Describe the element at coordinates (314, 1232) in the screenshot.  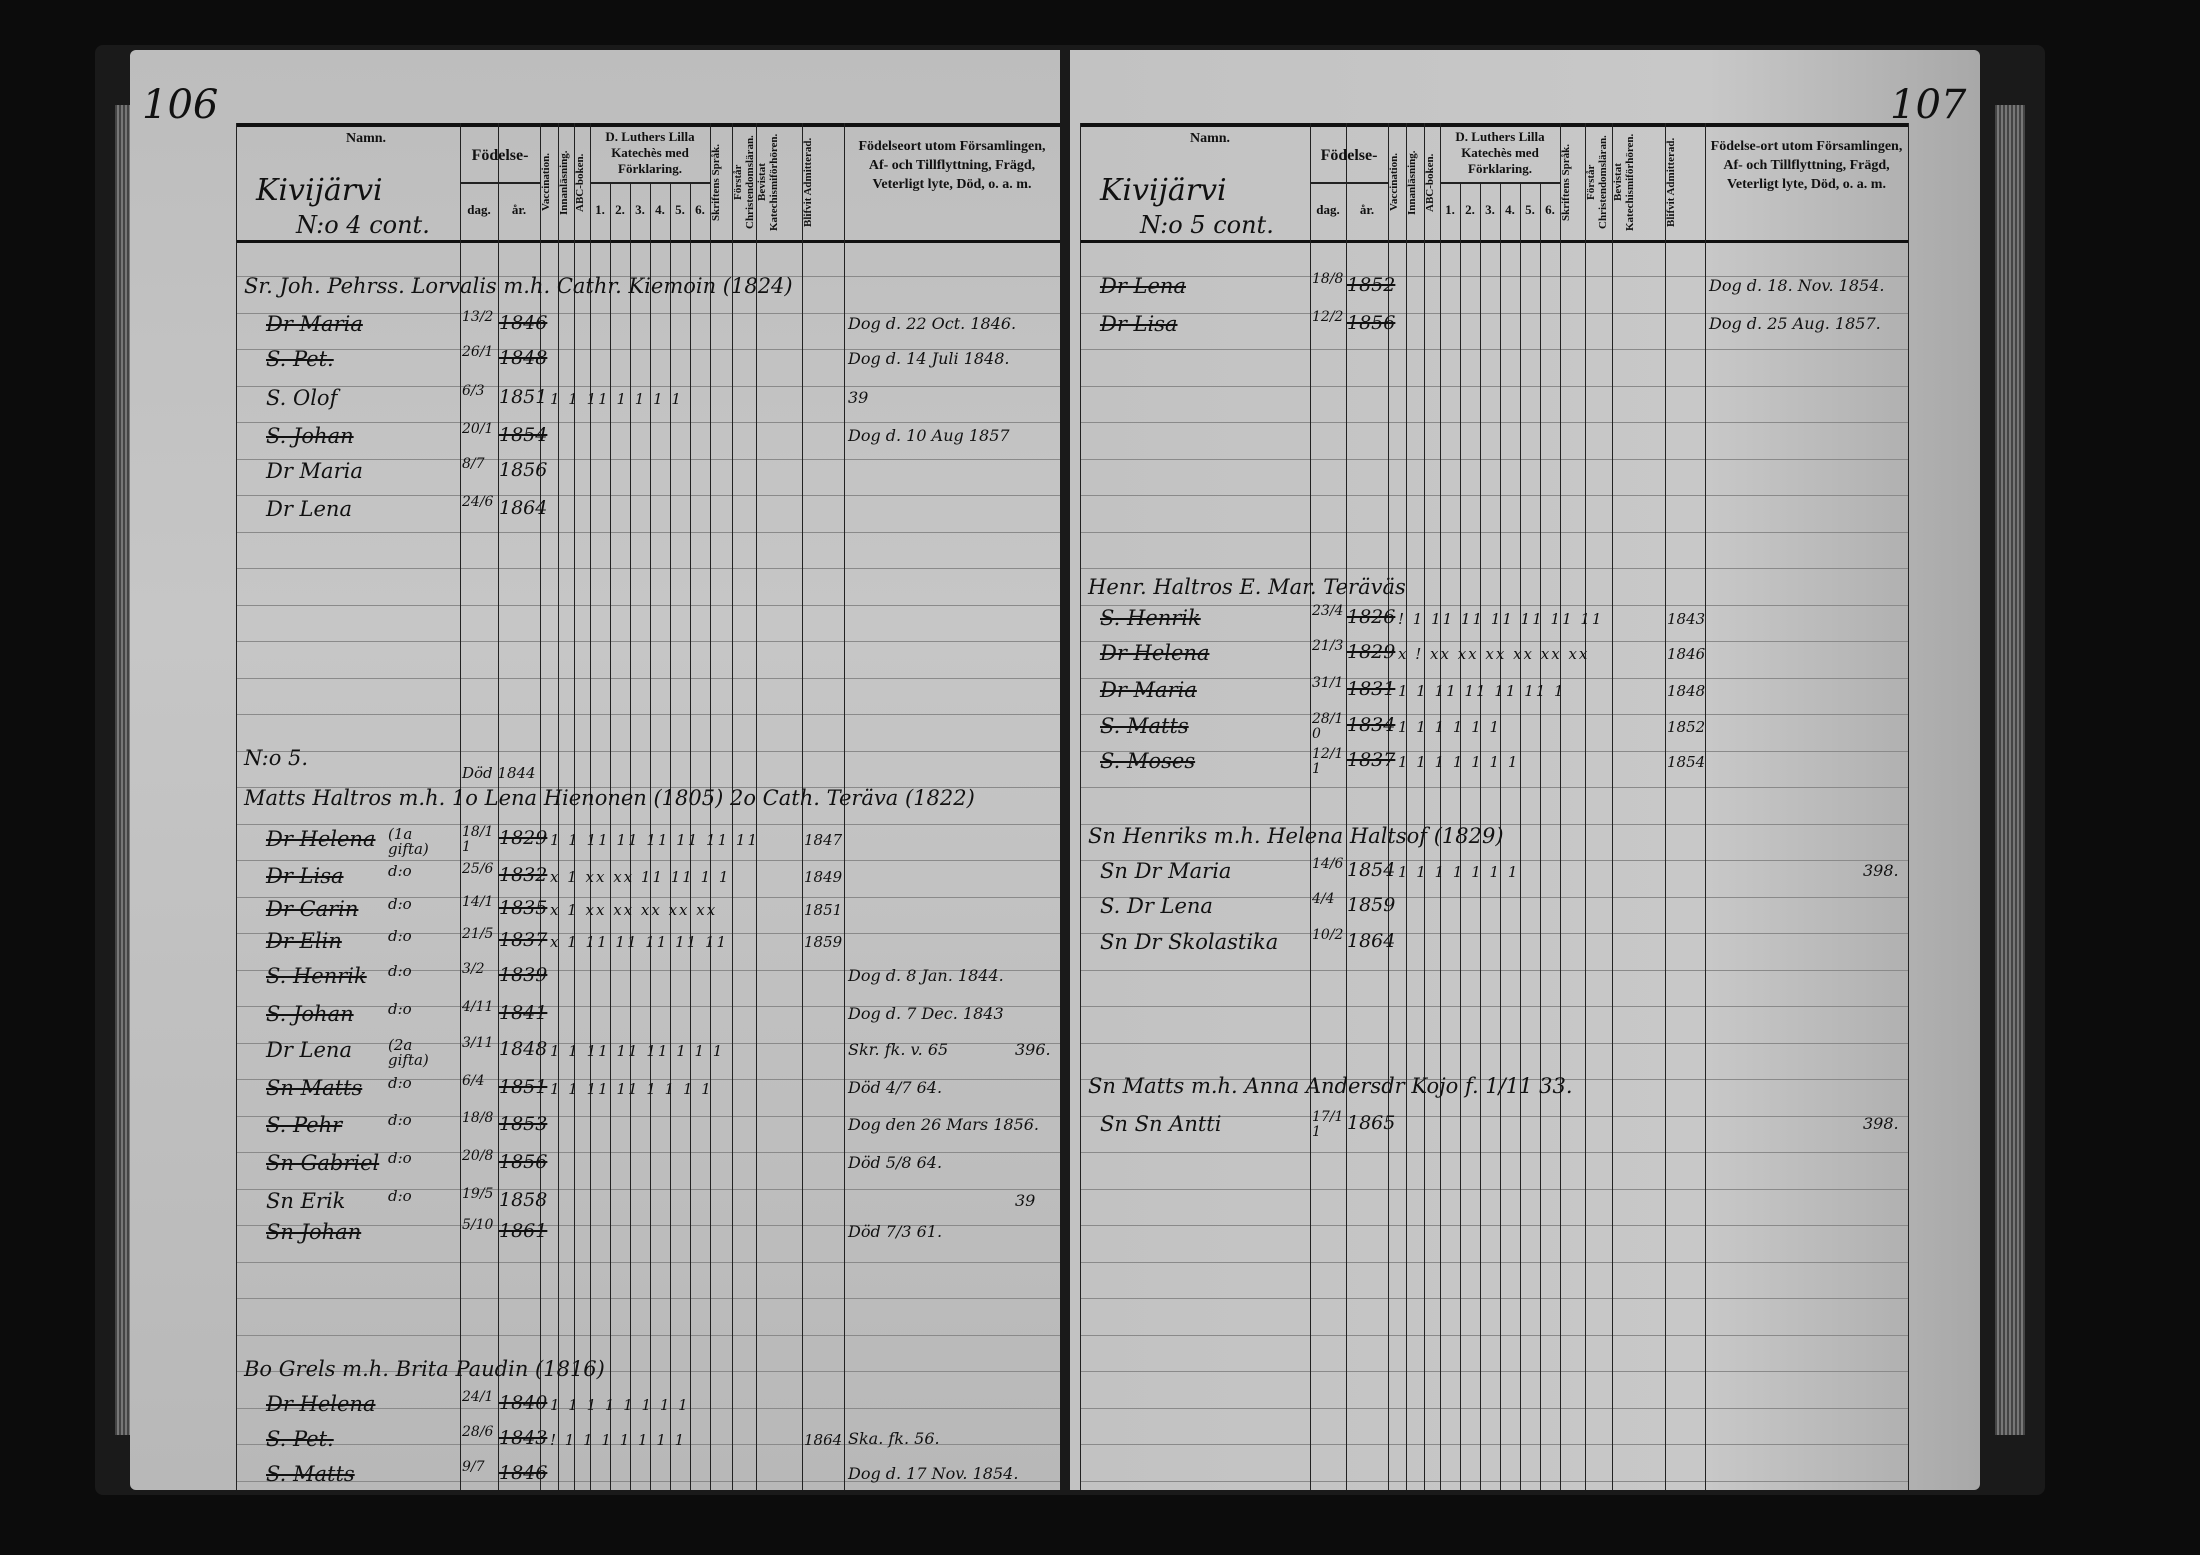
I see `person-name: Sn Johan` at that location.